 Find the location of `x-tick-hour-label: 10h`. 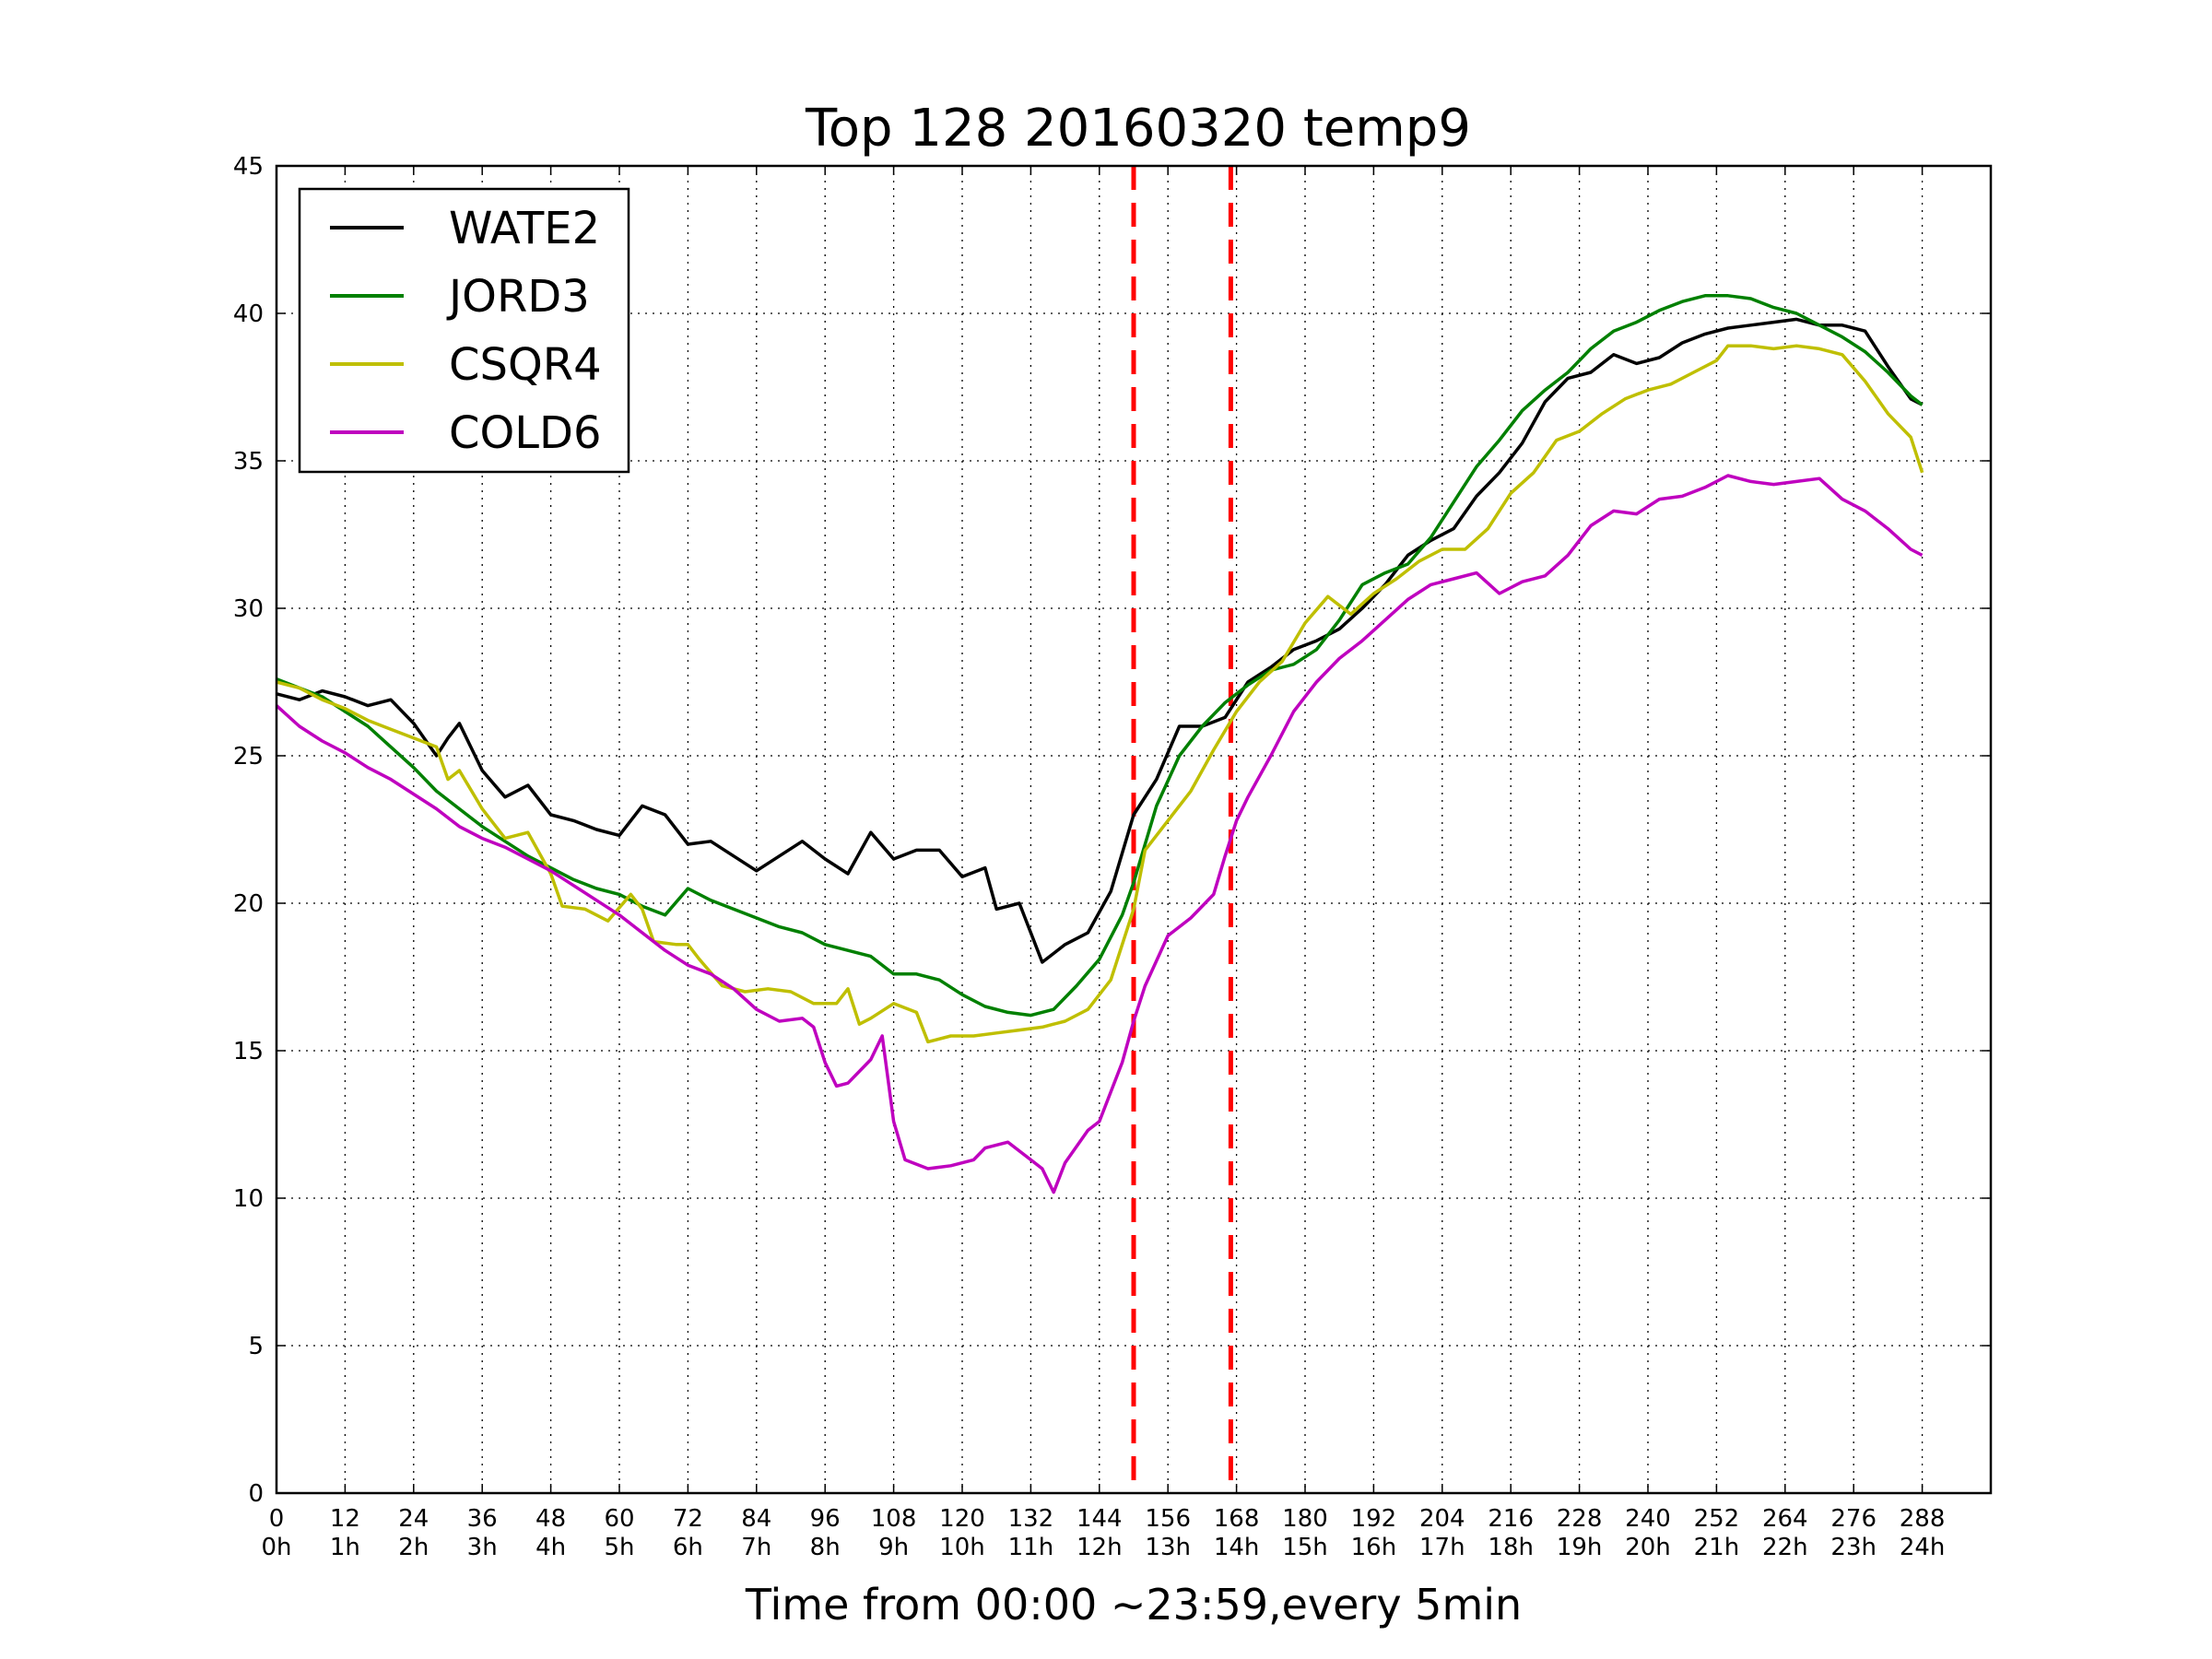

x-tick-hour-label: 10h is located at coordinates (962, 1547).